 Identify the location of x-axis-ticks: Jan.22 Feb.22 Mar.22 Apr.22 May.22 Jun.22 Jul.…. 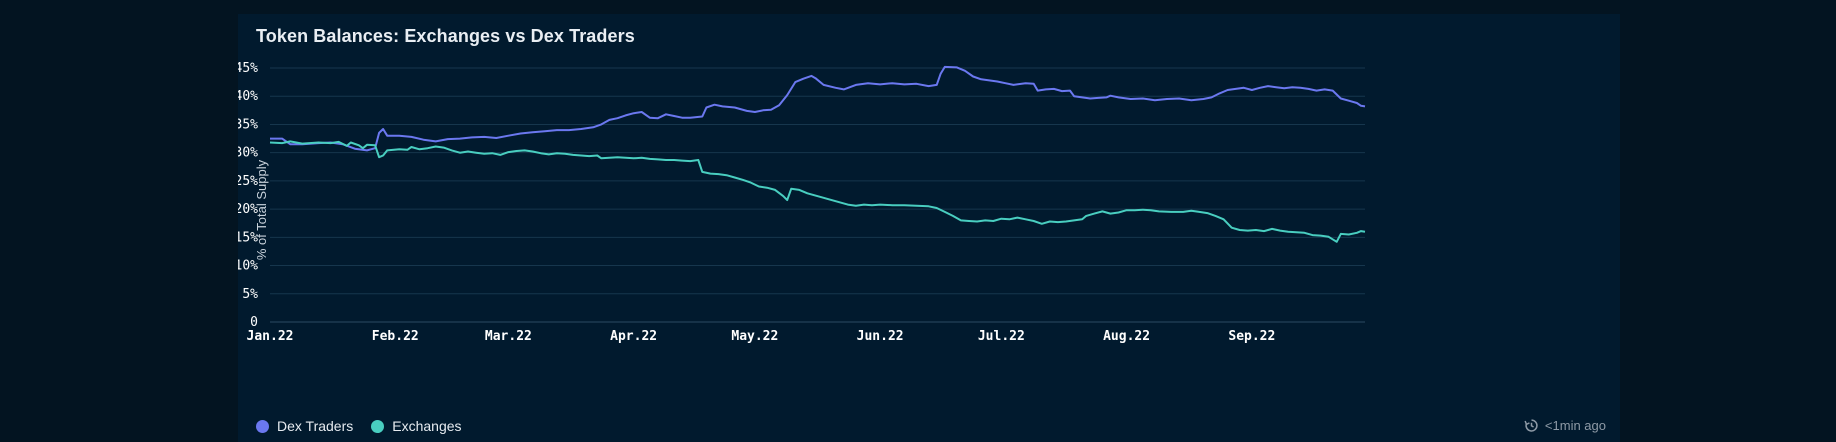
(761, 336).